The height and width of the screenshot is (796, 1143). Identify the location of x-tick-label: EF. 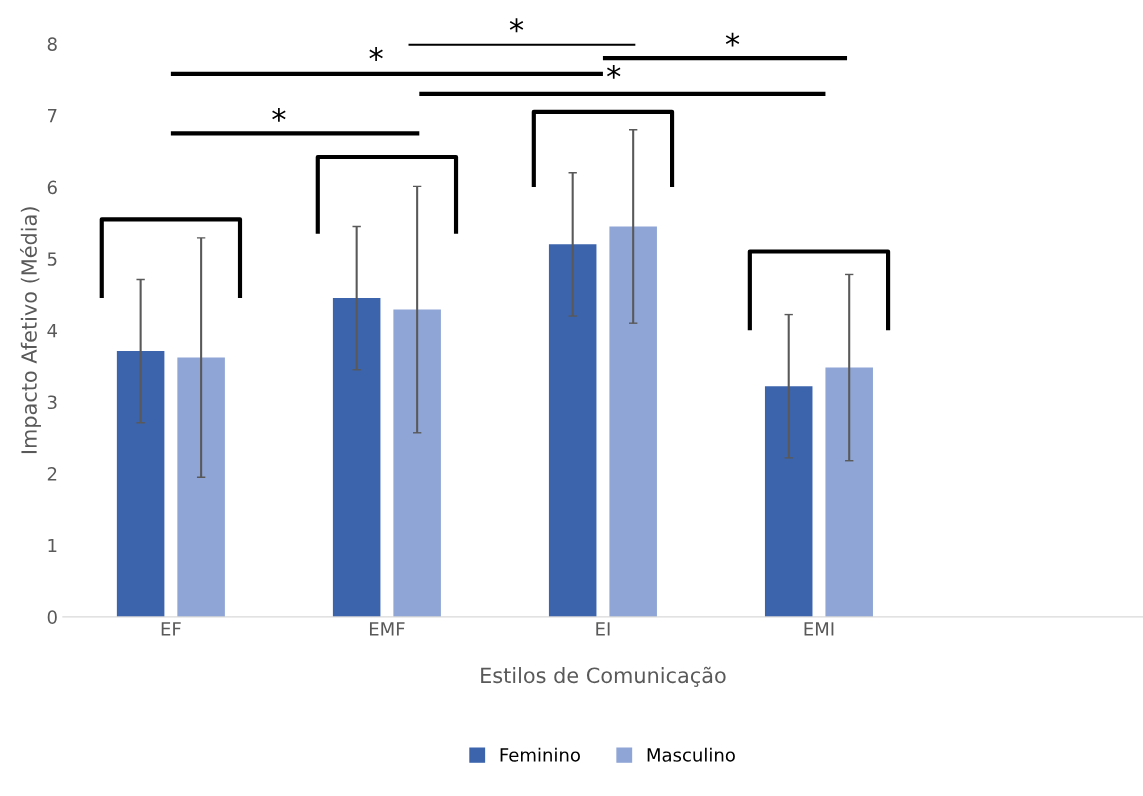
(171, 629).